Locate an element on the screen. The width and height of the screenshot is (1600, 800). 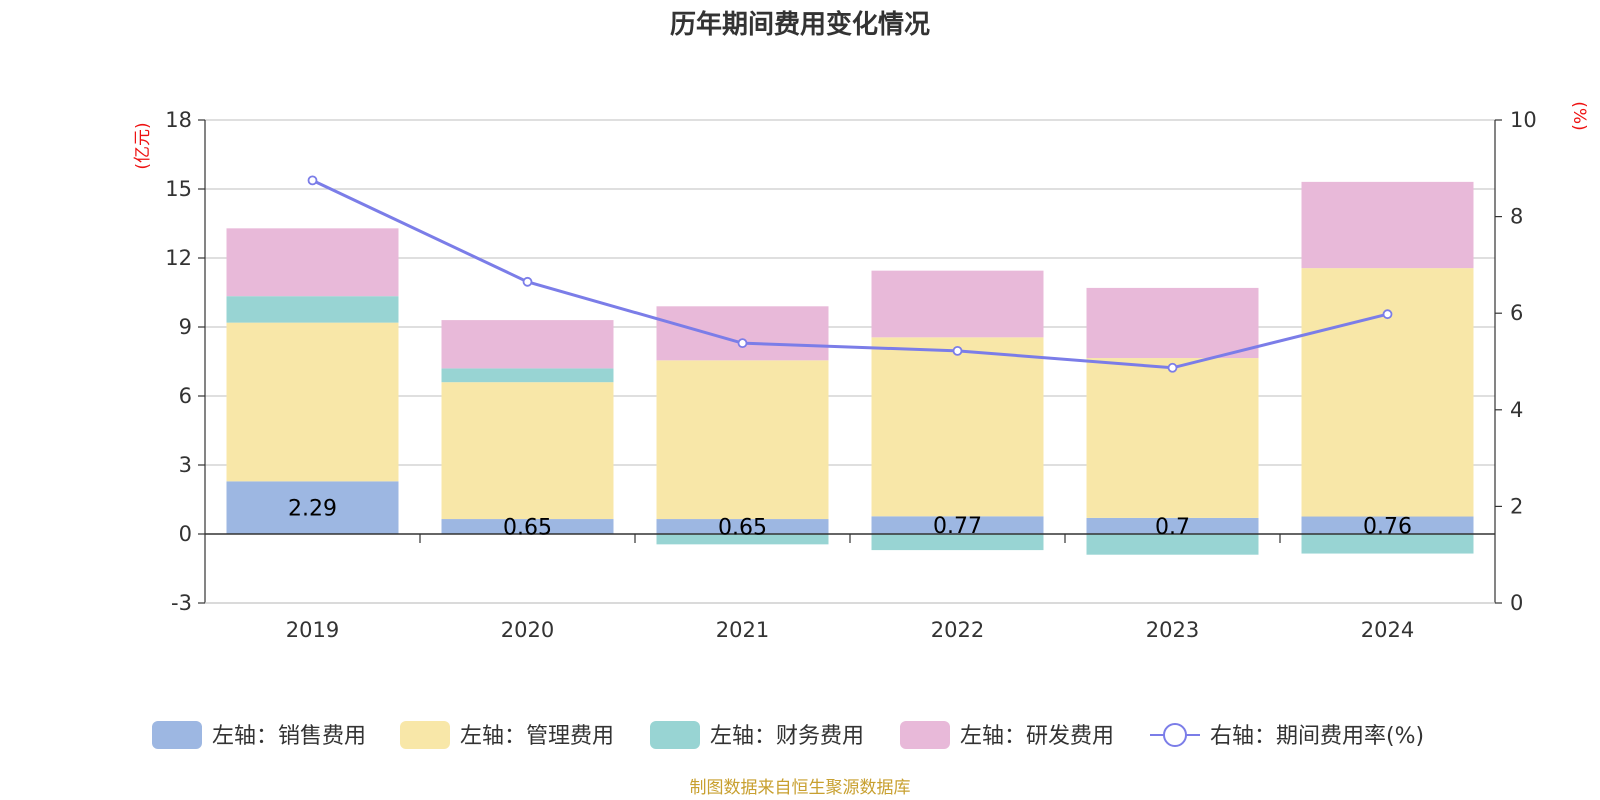
bar-3-2023 is located at coordinates (1172, 323).